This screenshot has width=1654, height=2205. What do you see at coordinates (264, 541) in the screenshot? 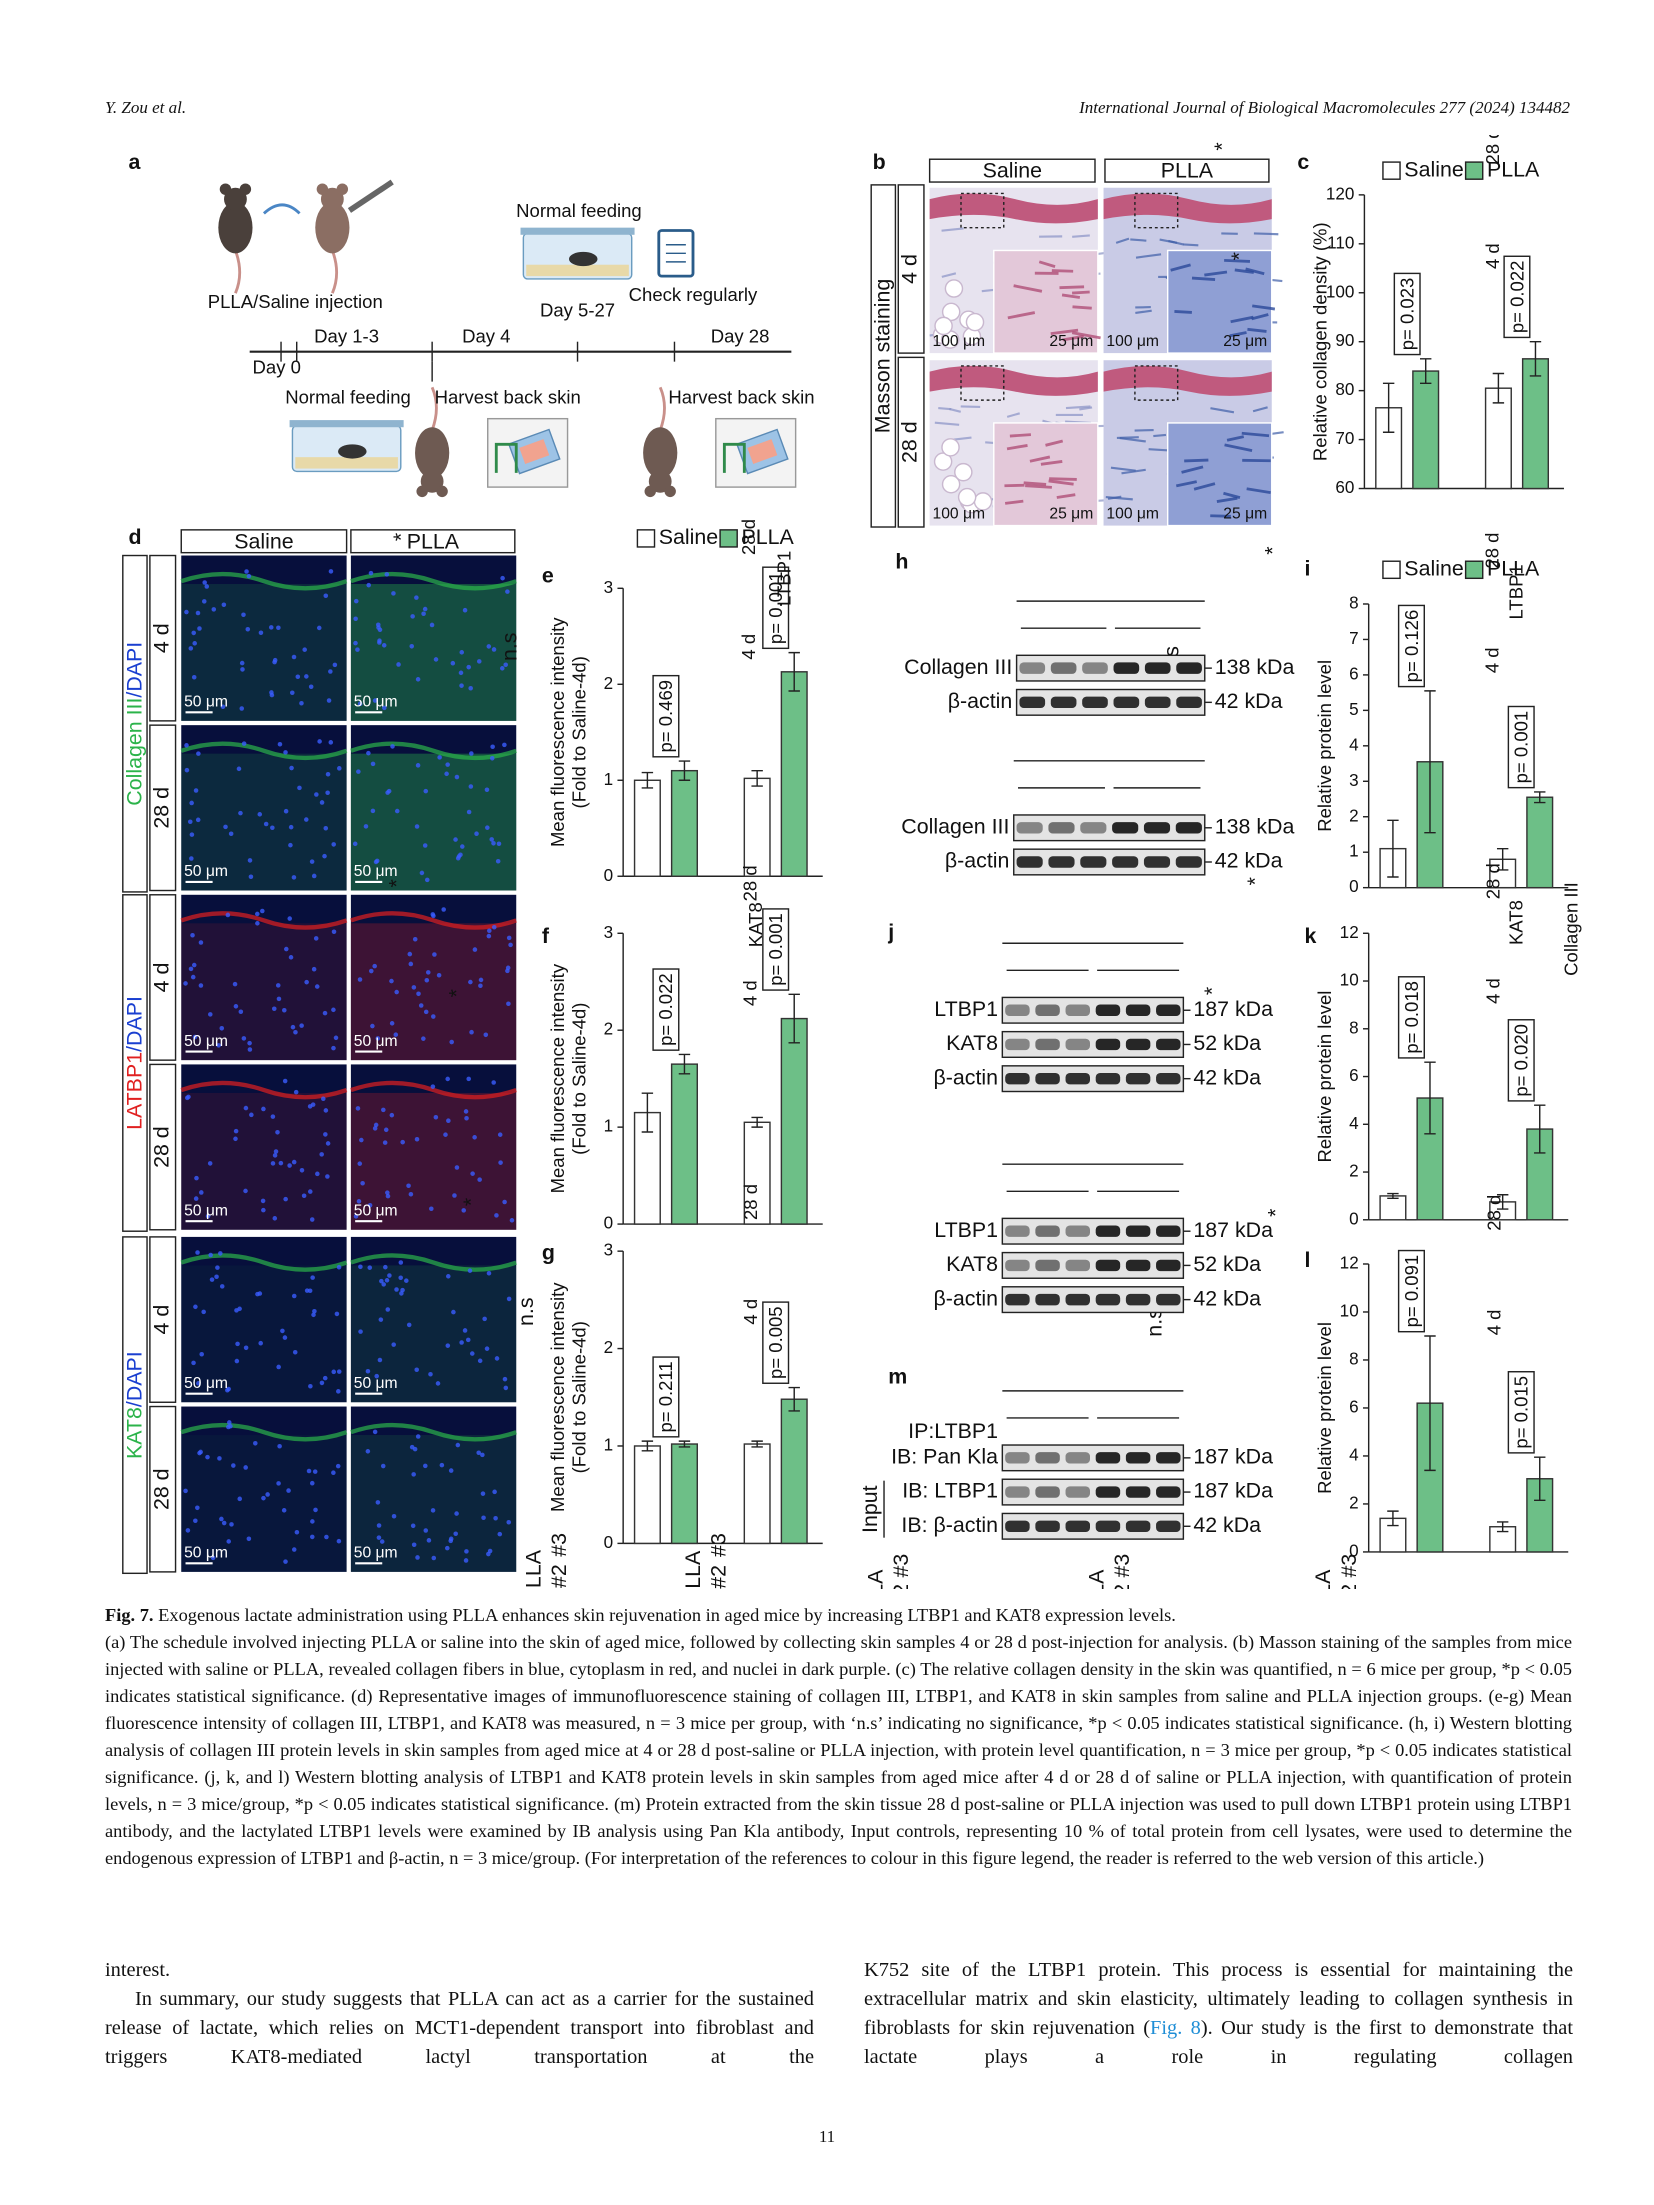
I see `column-header-box` at bounding box center [264, 541].